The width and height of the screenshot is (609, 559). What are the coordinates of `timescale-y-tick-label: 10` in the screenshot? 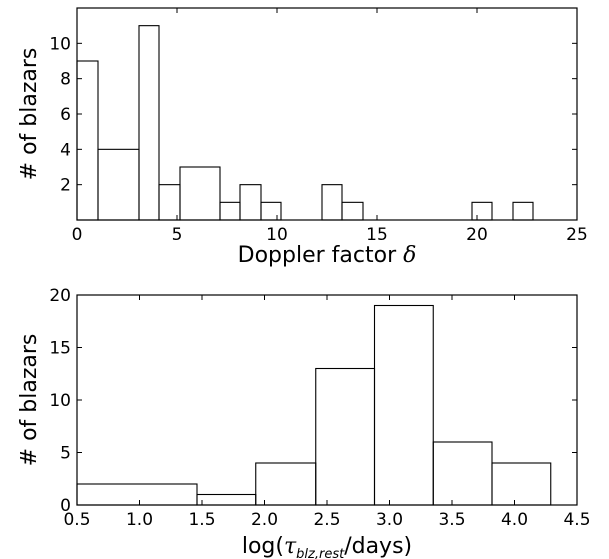 It's located at (60, 401).